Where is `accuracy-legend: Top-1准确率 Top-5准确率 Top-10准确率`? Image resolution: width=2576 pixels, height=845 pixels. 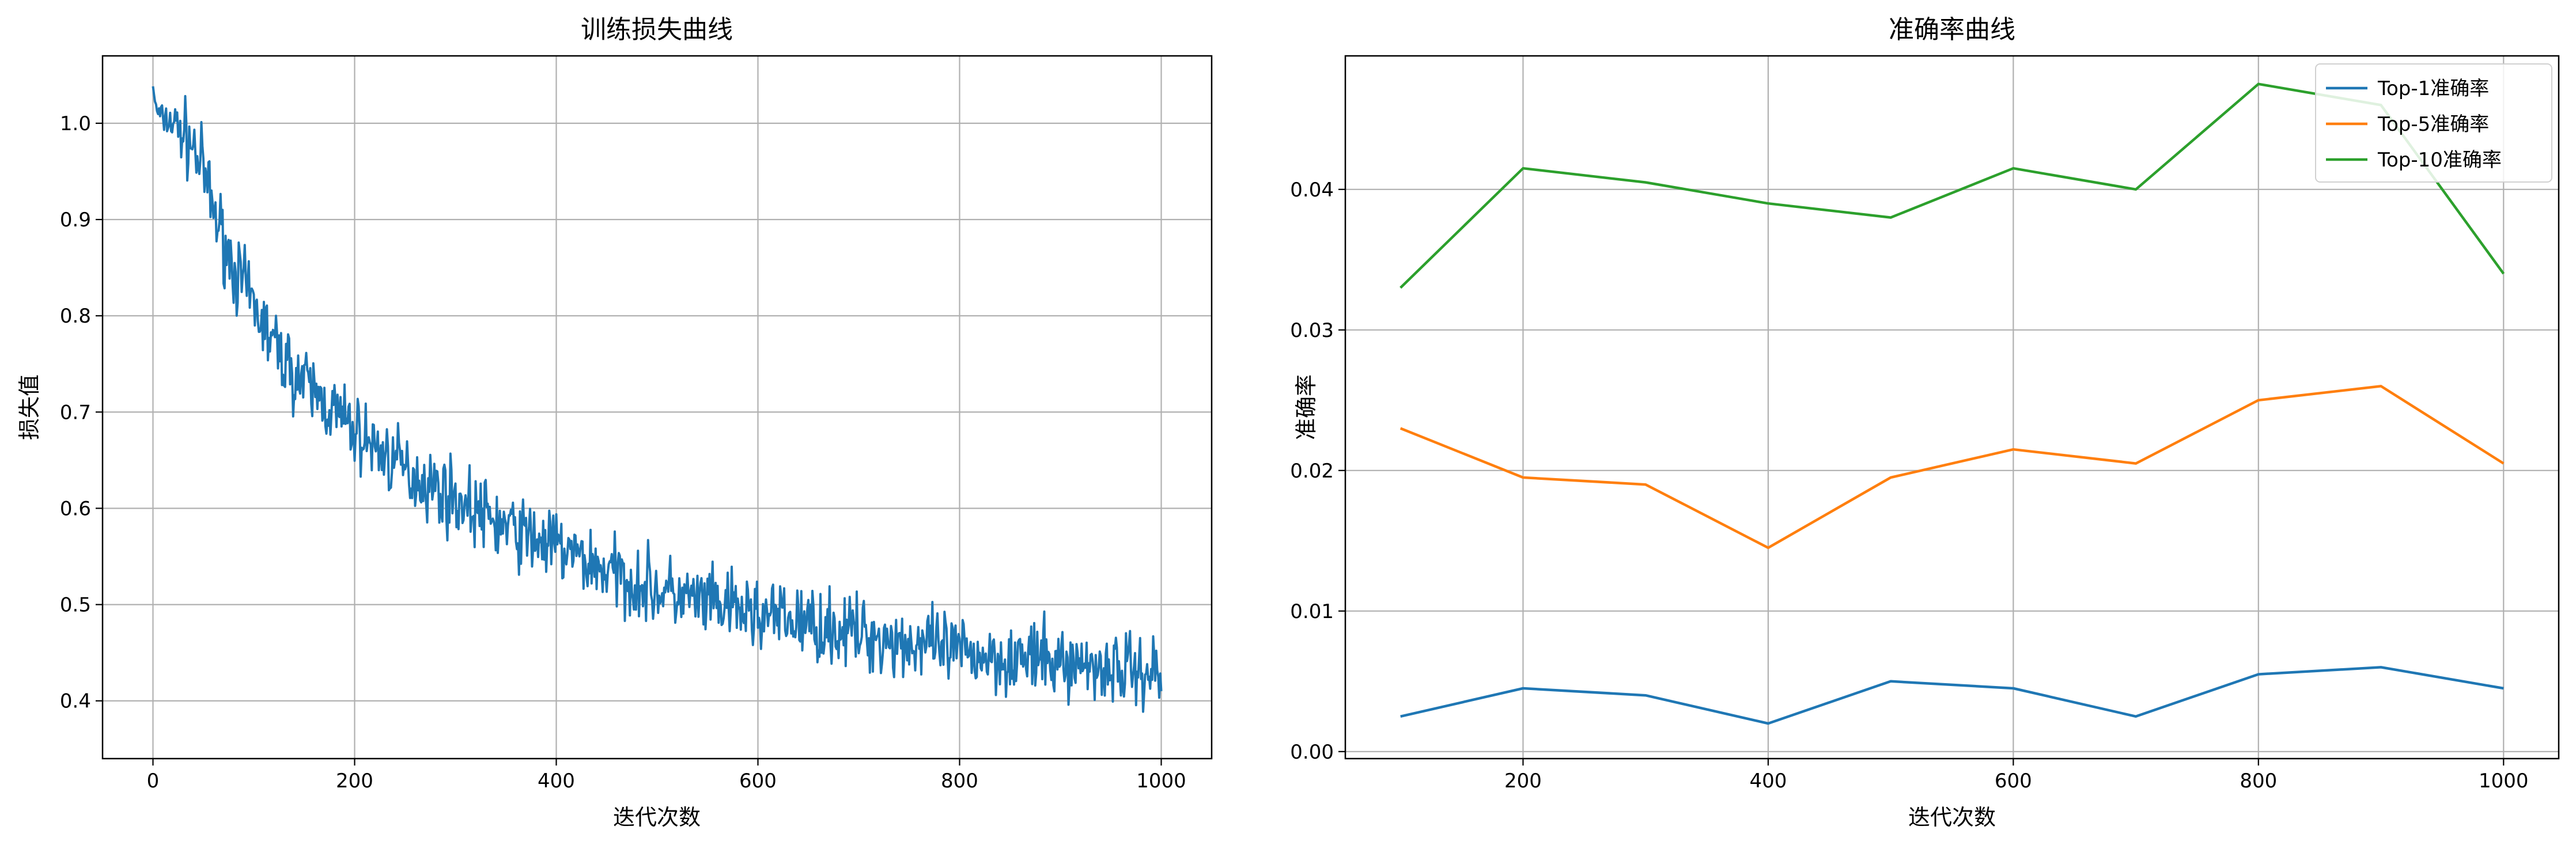 accuracy-legend: Top-1准确率 Top-5准确率 Top-10准确率 is located at coordinates (2433, 123).